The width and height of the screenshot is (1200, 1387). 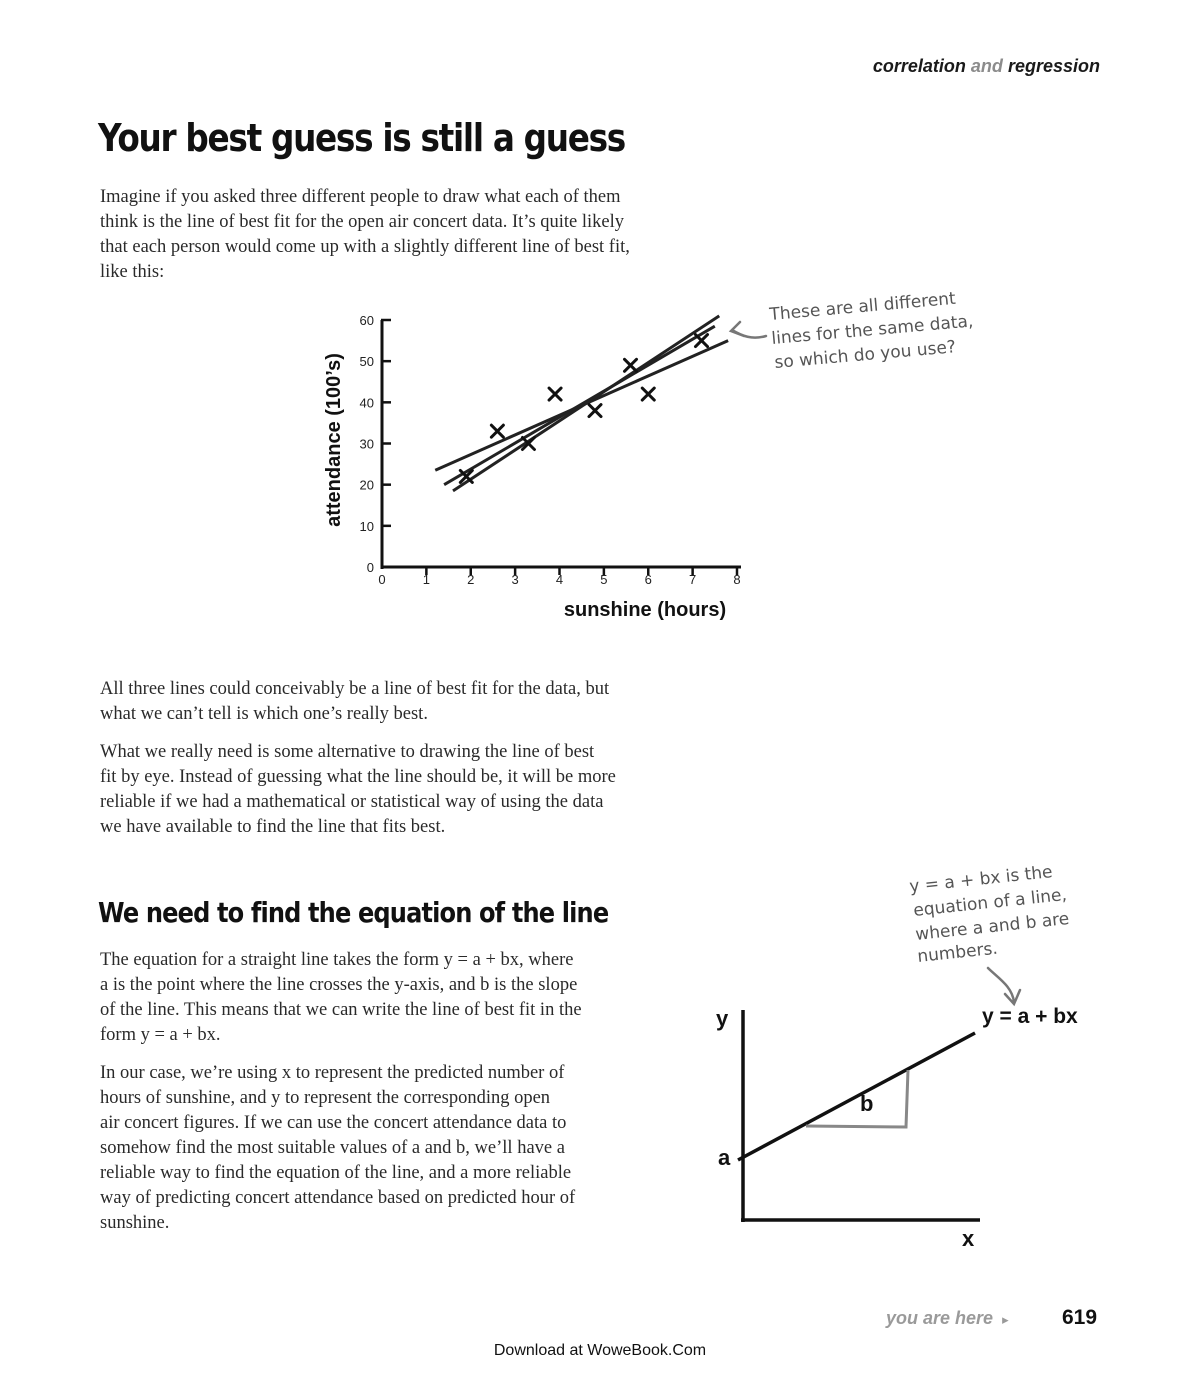 I want to click on header-correlation: correlation, so click(x=919, y=66).